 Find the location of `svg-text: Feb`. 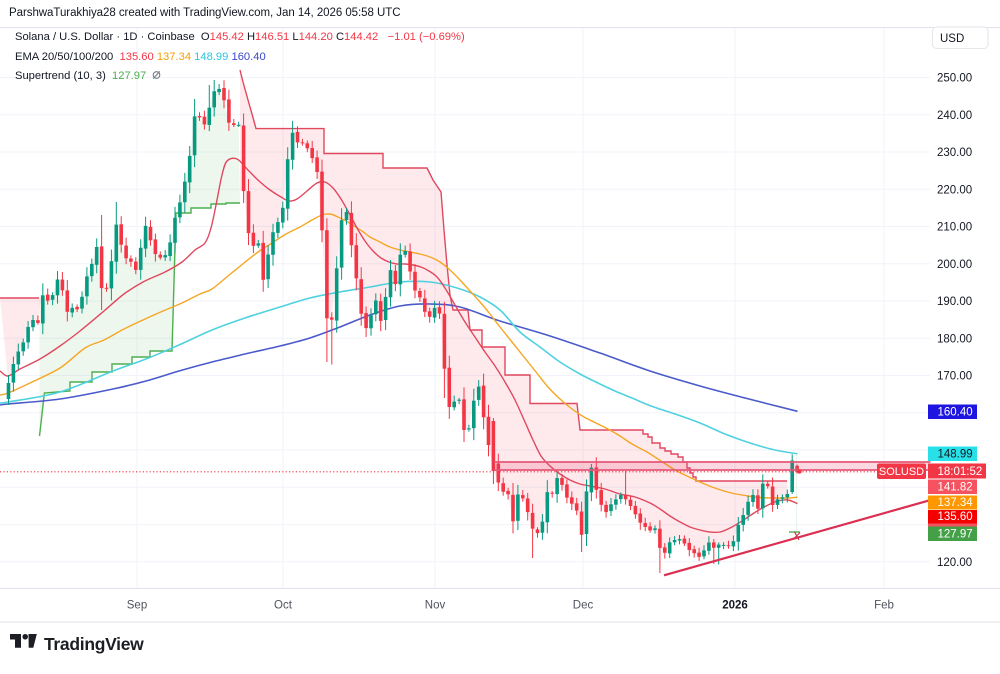

svg-text: Feb is located at coordinates (884, 606).